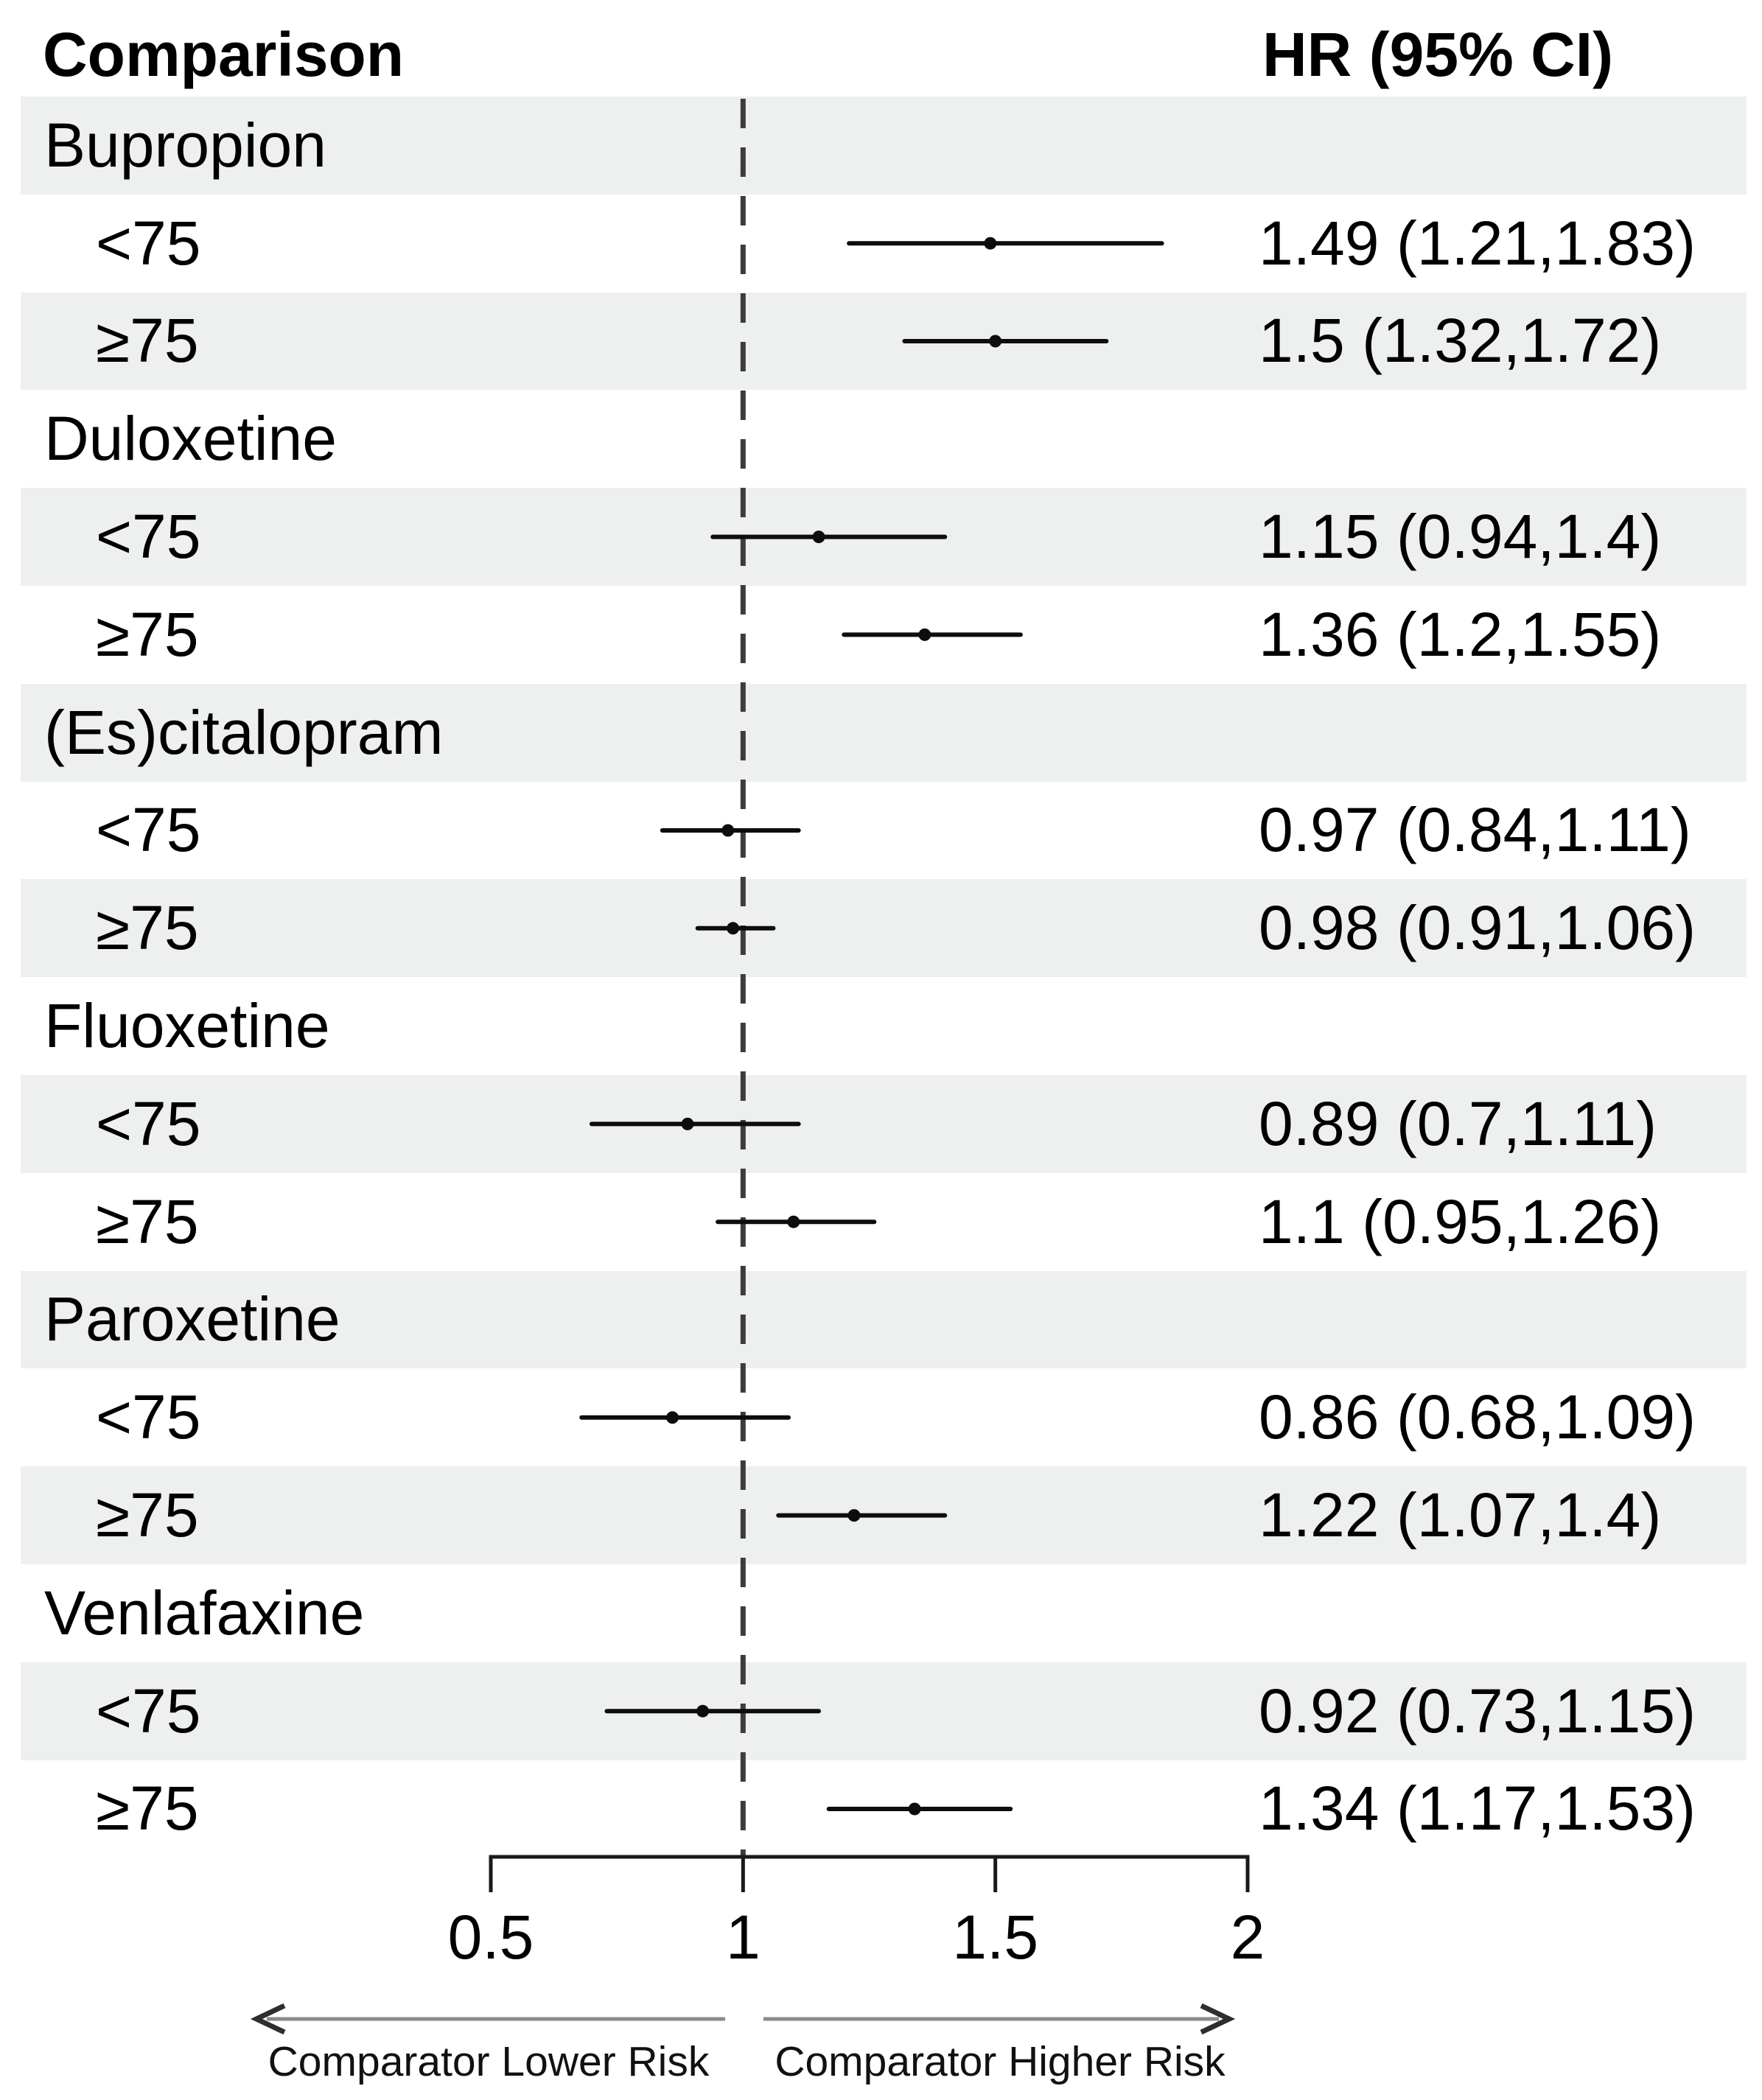  I want to click on higher-risk-label: Comparator Higher Risk, so click(1000, 2061).